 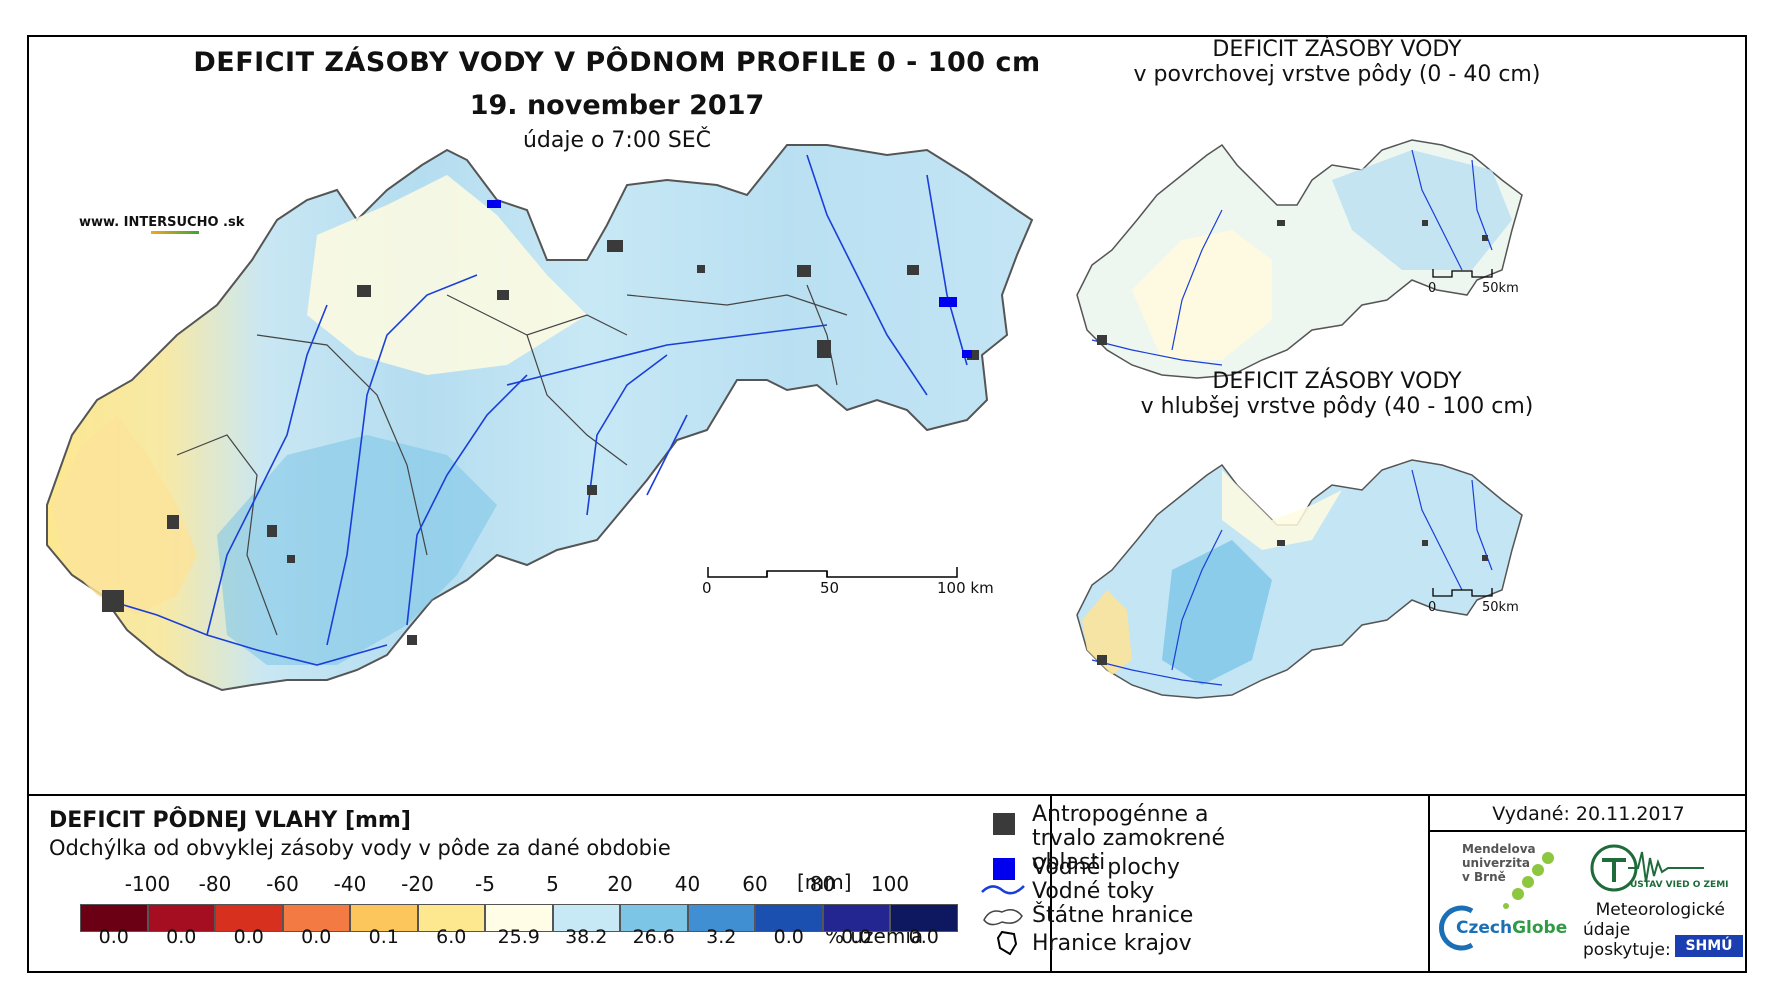 I want to click on legend-percent-value: 38.2, so click(x=586, y=937).